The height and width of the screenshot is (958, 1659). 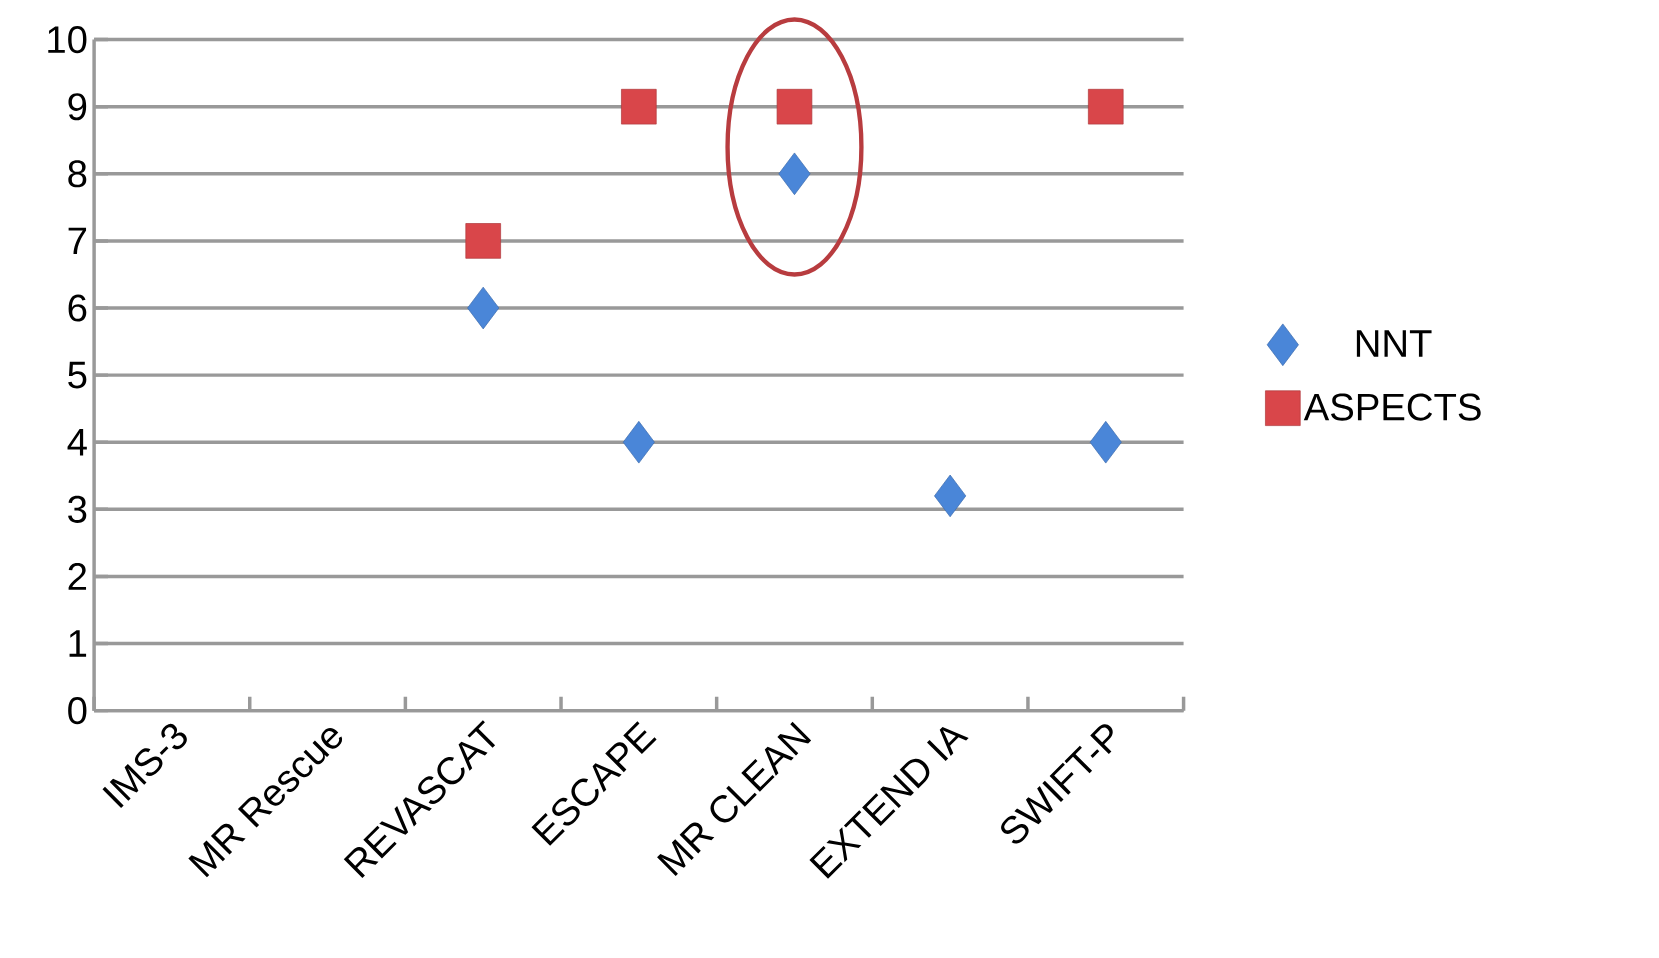 What do you see at coordinates (1392, 407) in the screenshot?
I see `legend-label: ASPECTS` at bounding box center [1392, 407].